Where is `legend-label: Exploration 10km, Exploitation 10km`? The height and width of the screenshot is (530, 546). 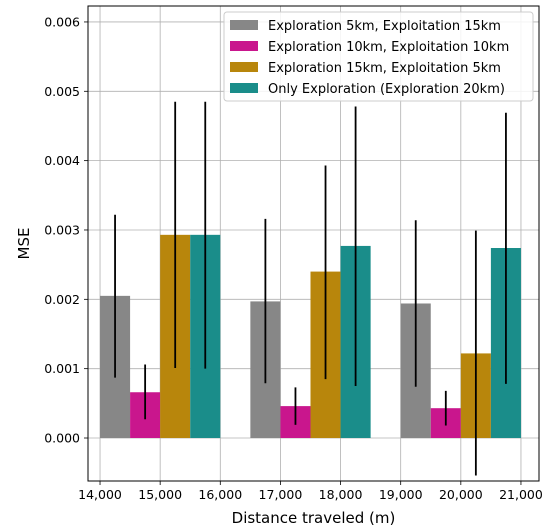 legend-label: Exploration 10km, Exploitation 10km is located at coordinates (388, 47).